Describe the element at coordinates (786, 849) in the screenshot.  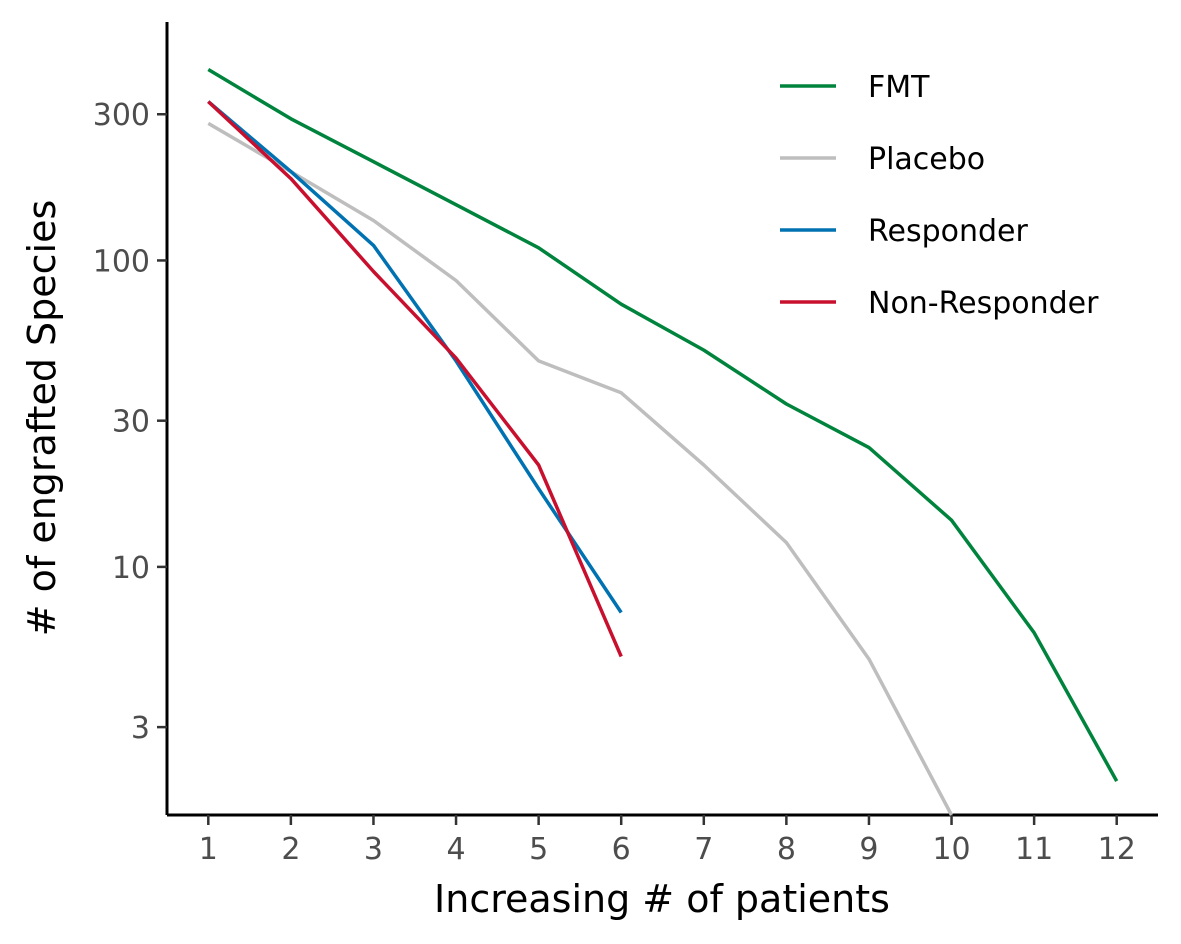
I see `x-tick-label: 8` at that location.